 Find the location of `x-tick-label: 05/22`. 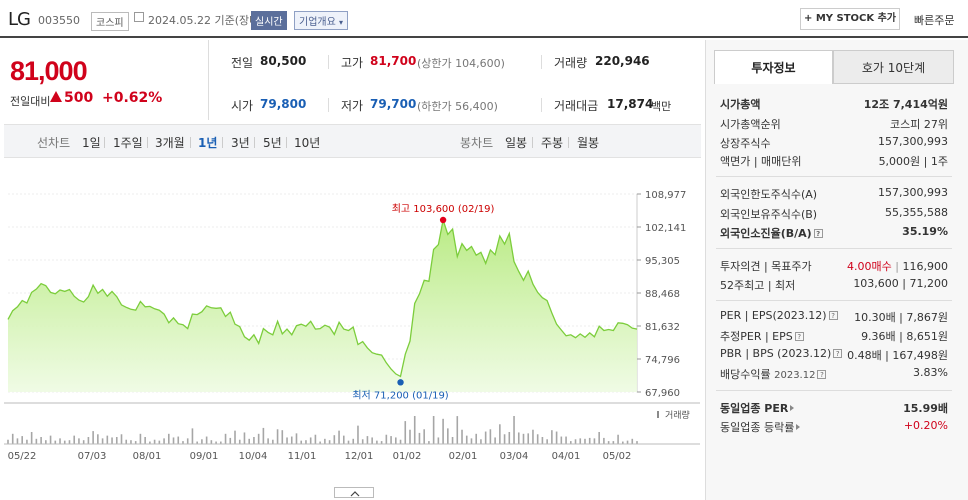

x-tick-label: 05/22 is located at coordinates (22, 456).